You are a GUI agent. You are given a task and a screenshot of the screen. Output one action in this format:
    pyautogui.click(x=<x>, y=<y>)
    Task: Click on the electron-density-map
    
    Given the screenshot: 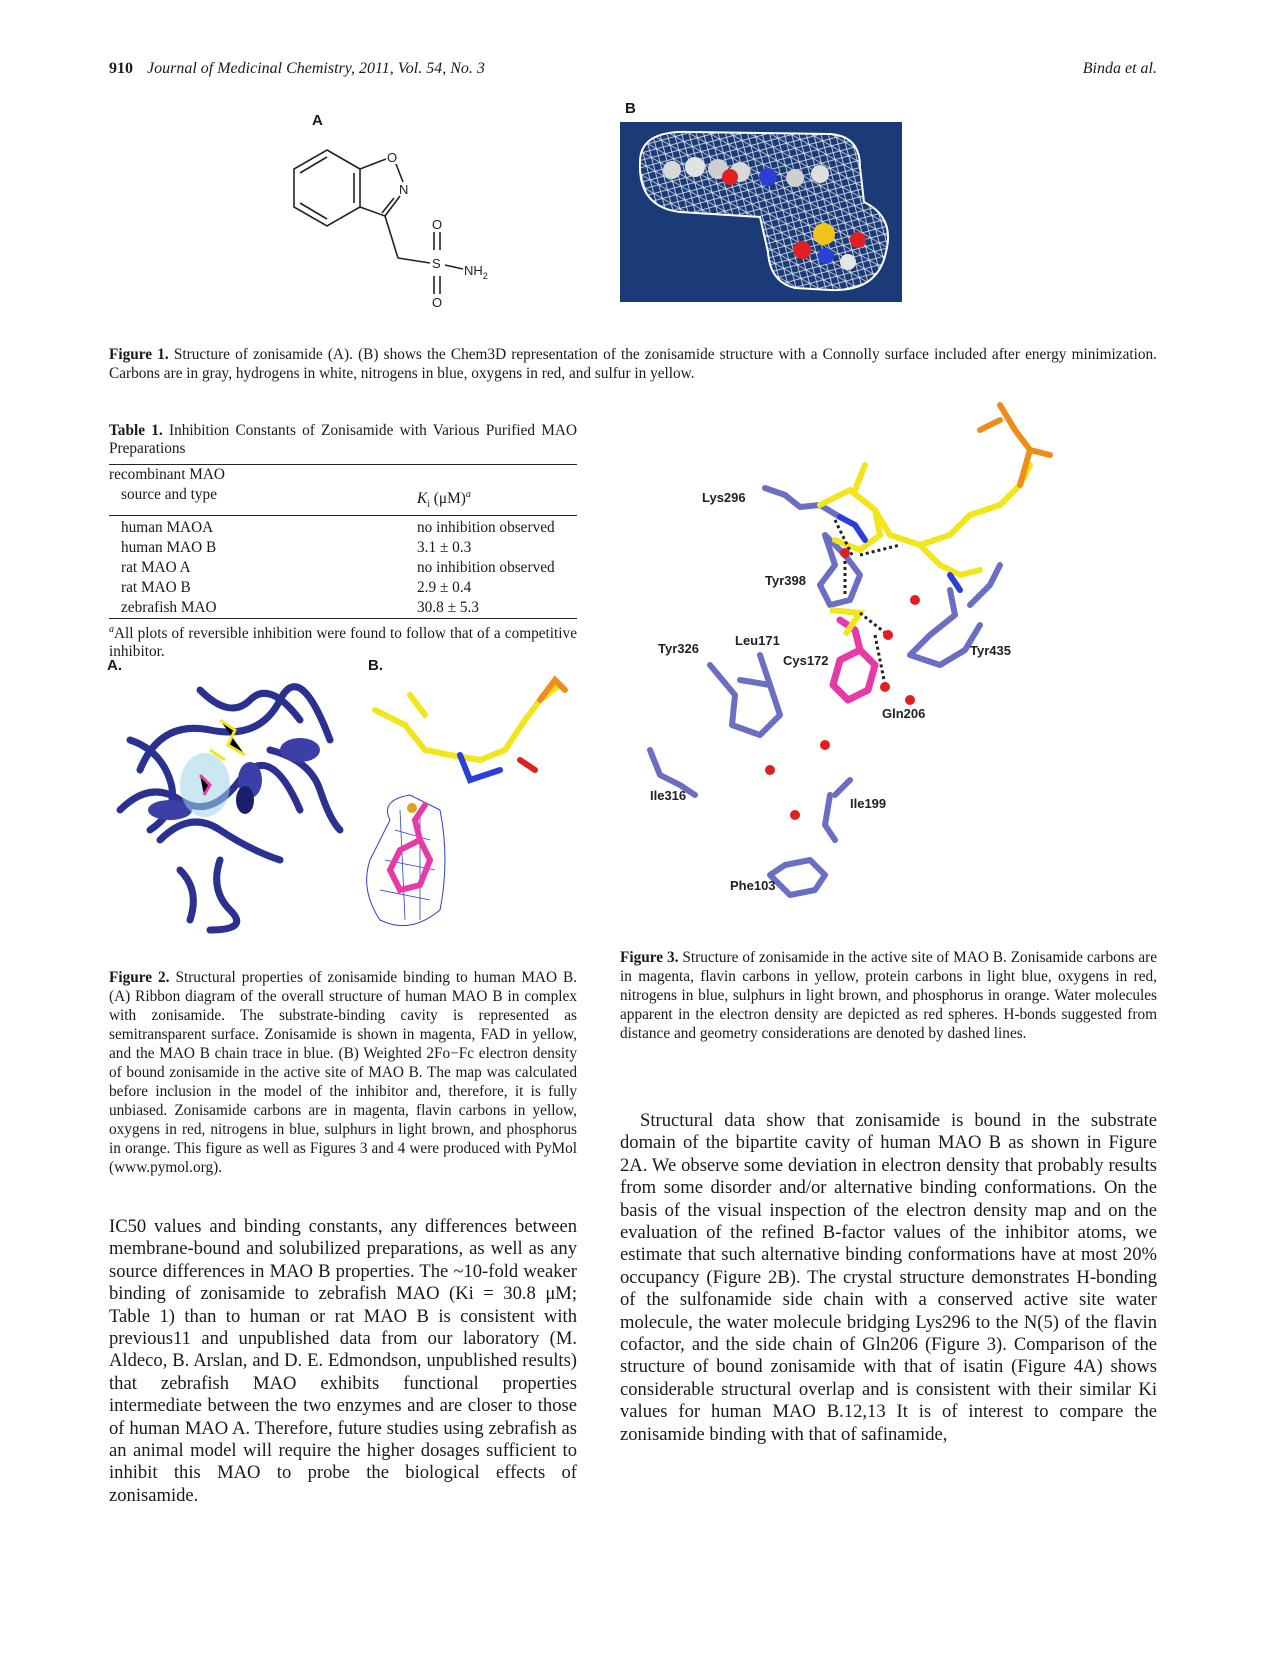 What is the action you would take?
    pyautogui.click(x=467, y=801)
    